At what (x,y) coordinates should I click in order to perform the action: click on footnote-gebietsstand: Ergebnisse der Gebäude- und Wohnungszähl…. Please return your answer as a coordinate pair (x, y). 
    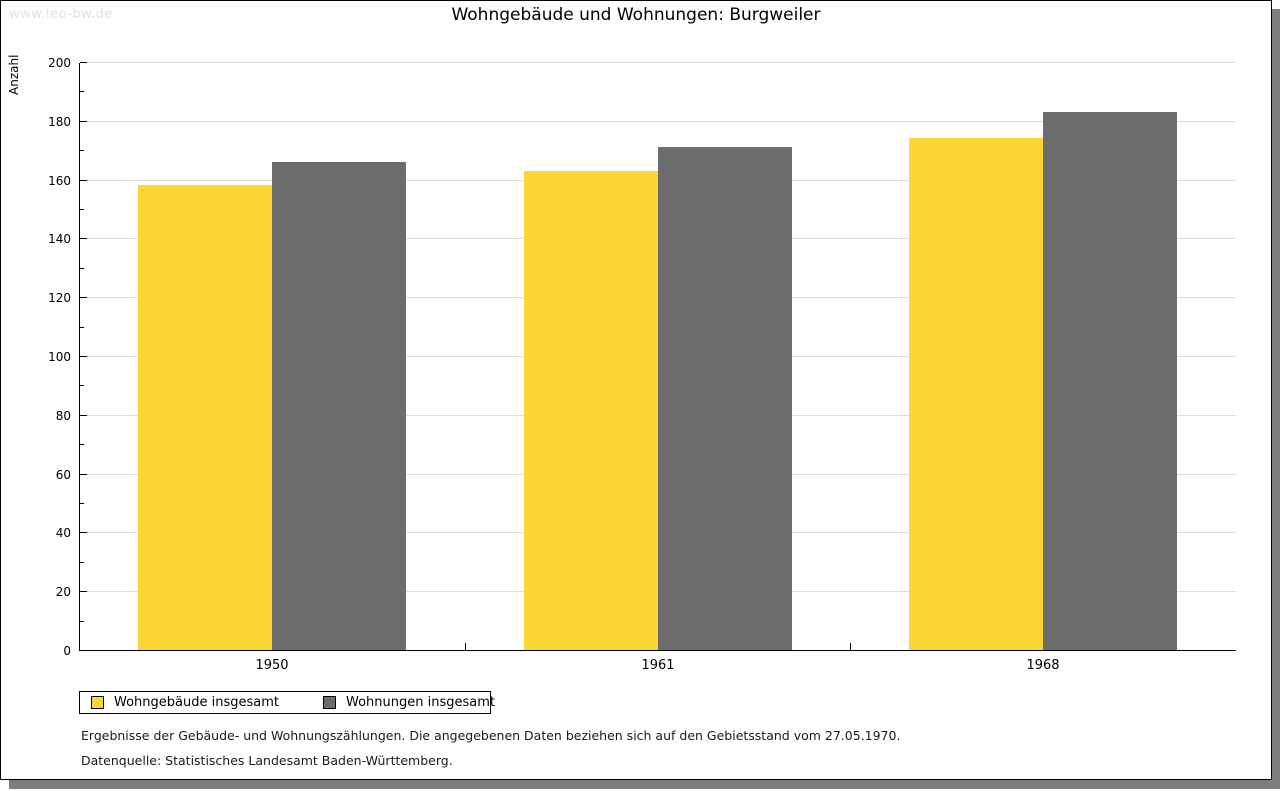
    Looking at the image, I should click on (491, 735).